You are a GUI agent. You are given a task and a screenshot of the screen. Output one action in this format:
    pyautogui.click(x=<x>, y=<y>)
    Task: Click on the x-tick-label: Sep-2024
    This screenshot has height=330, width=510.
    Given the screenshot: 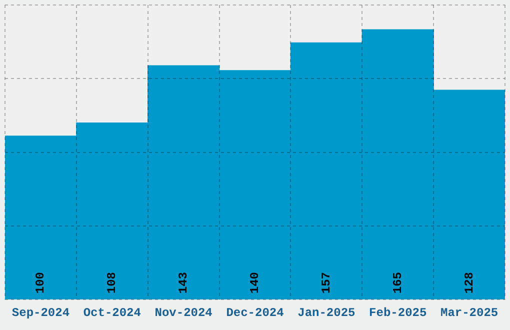 What is the action you would take?
    pyautogui.click(x=41, y=313)
    